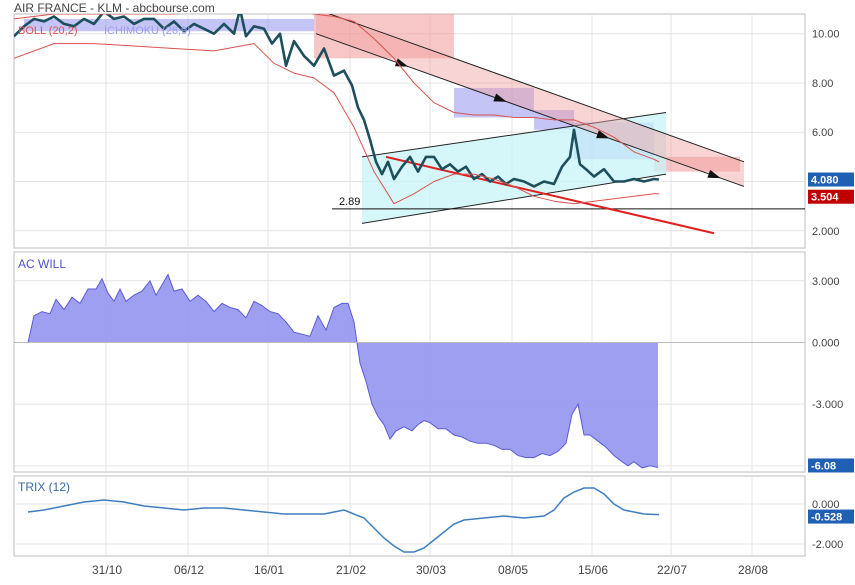 Image resolution: width=855 pixels, height=585 pixels. I want to click on price-y-tick-label: 10.00, so click(826, 35).